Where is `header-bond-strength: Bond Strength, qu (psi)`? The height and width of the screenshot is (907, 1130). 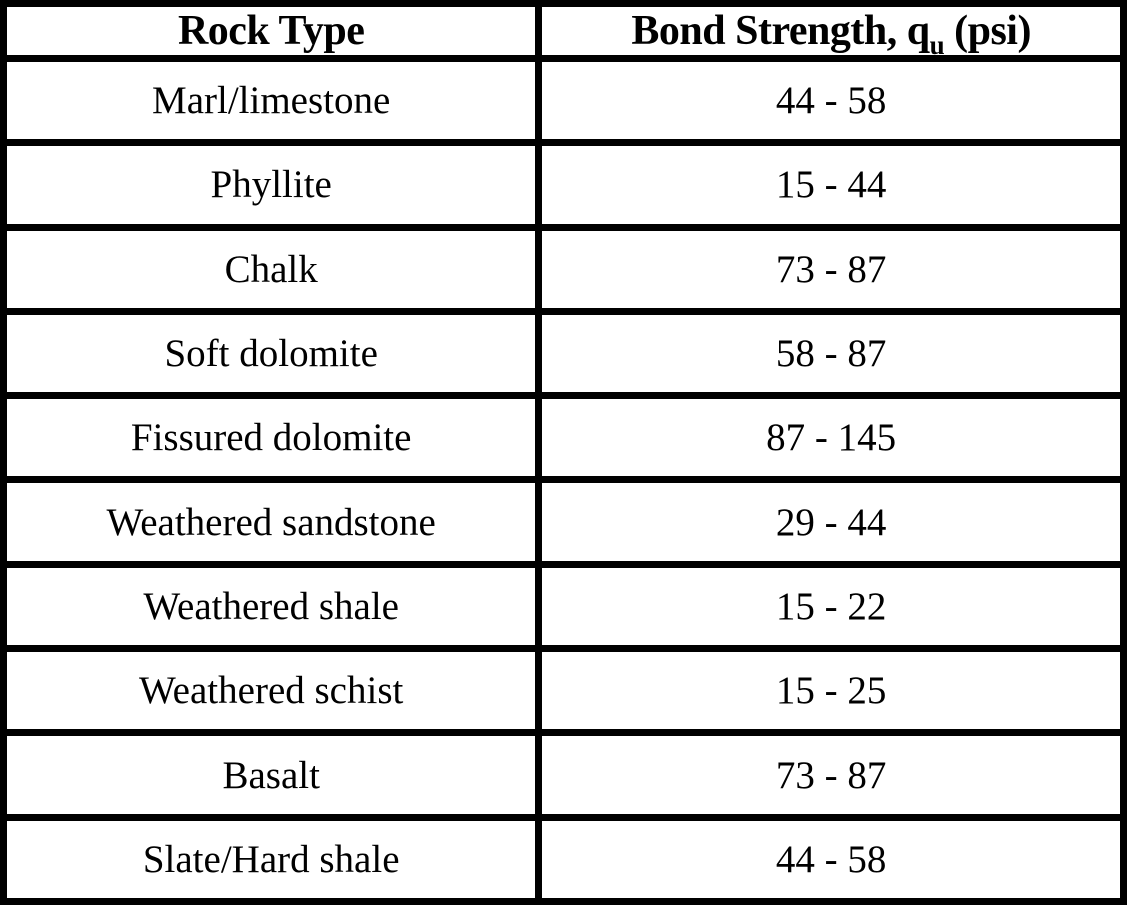
header-bond-strength: Bond Strength, qu (psi) is located at coordinates (831, 31).